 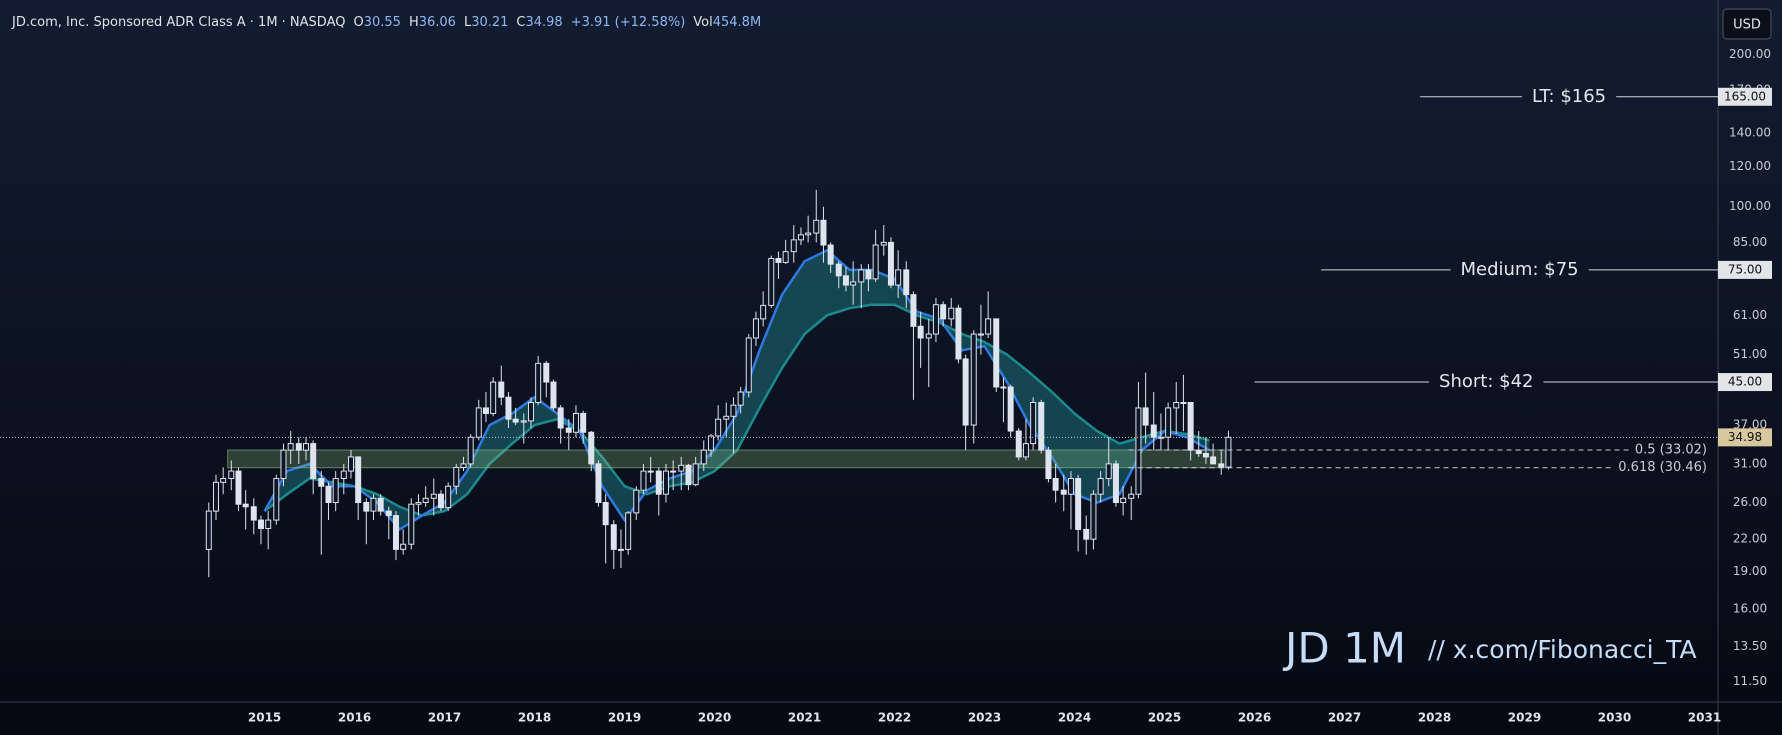 What do you see at coordinates (984, 718) in the screenshot?
I see `x-tick-label: 2023` at bounding box center [984, 718].